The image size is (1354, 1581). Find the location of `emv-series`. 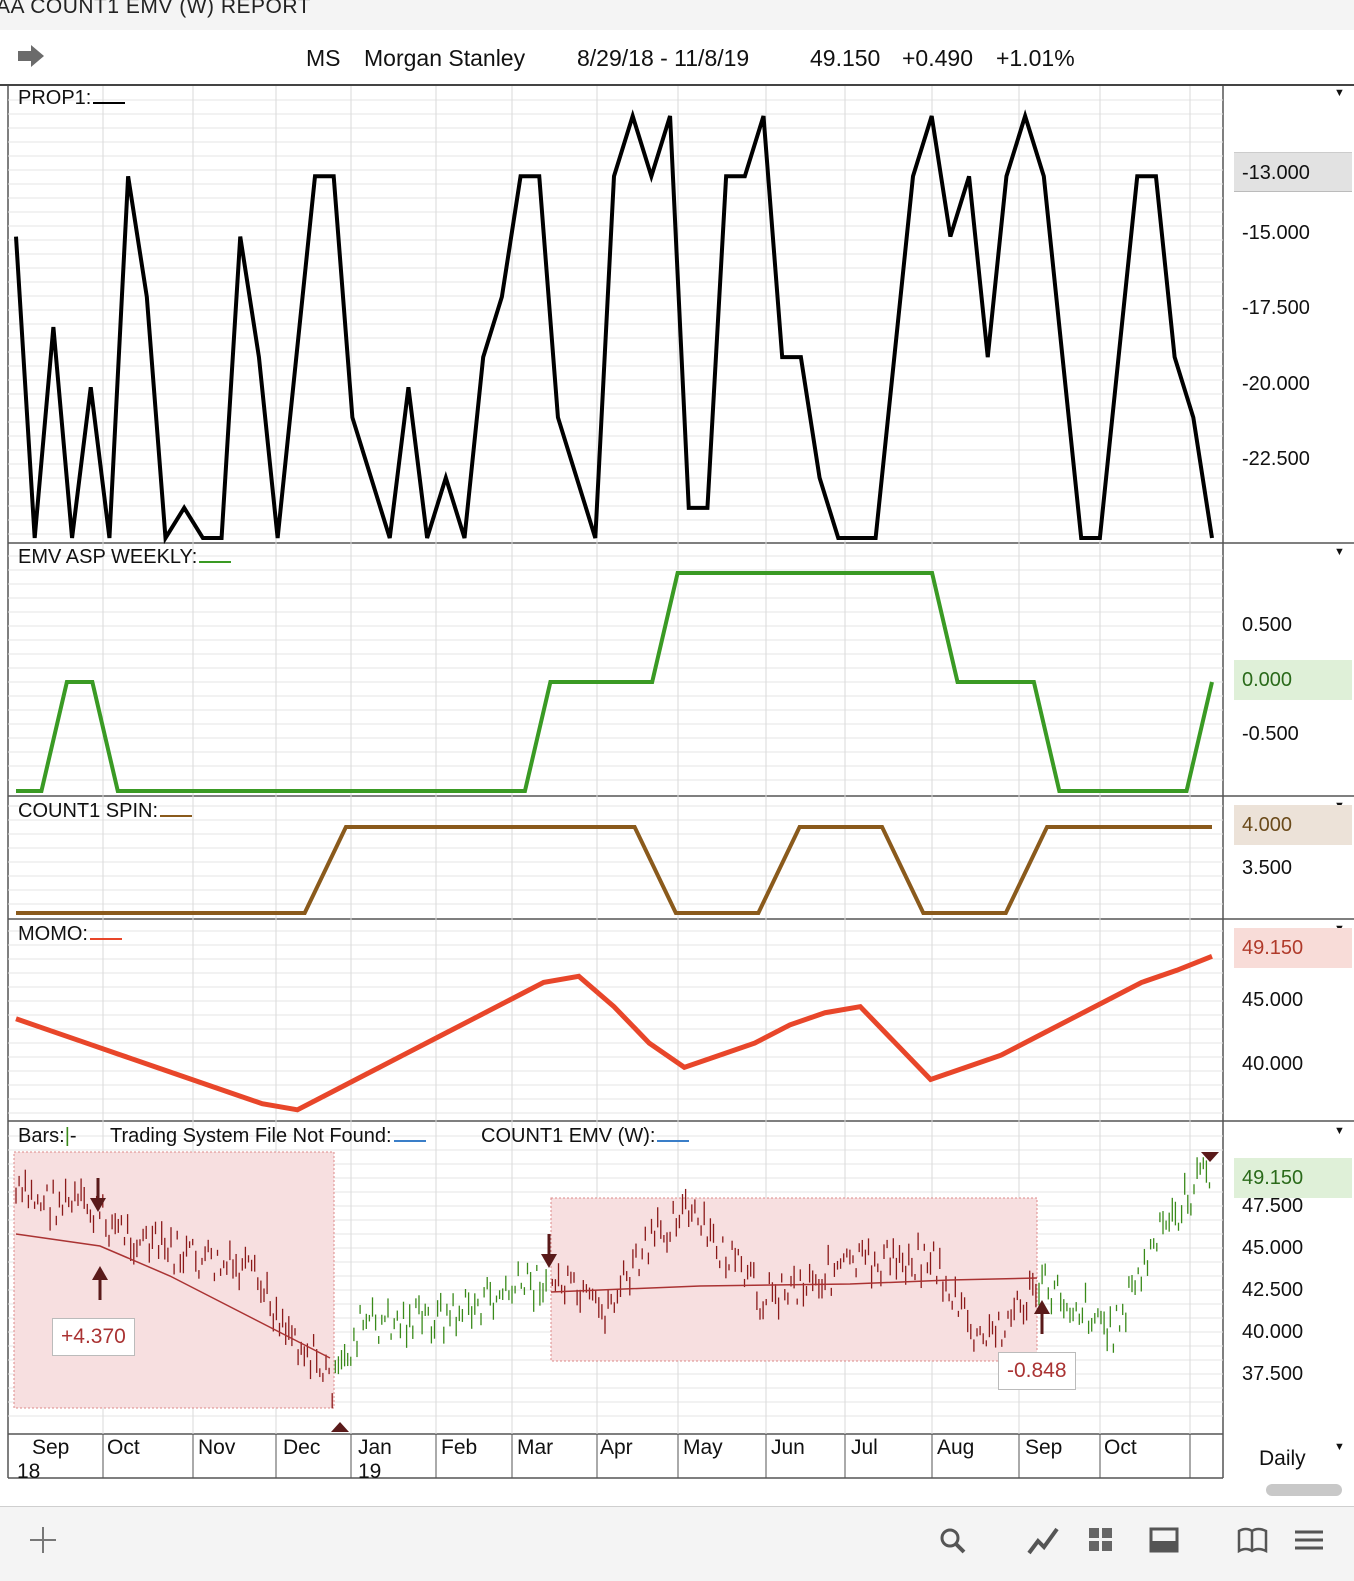

emv-series is located at coordinates (615, 682).